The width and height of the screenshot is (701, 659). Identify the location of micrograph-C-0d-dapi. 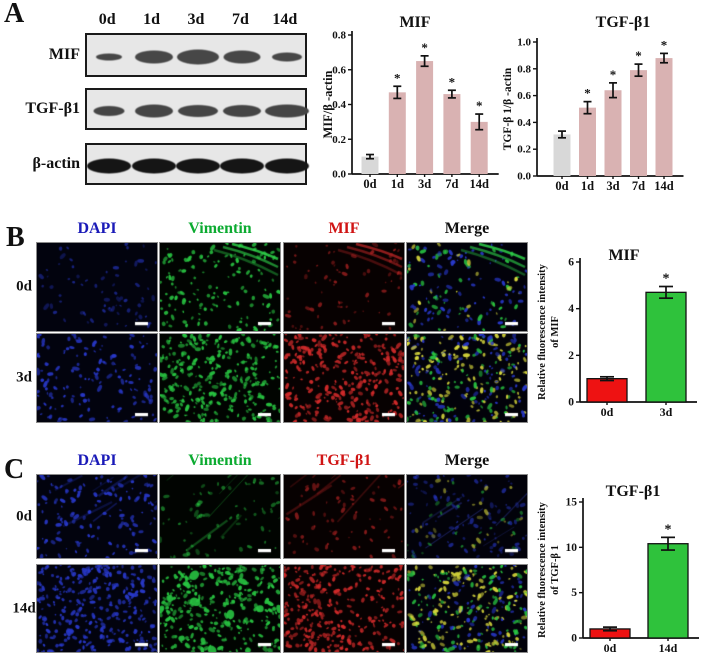
(97, 516).